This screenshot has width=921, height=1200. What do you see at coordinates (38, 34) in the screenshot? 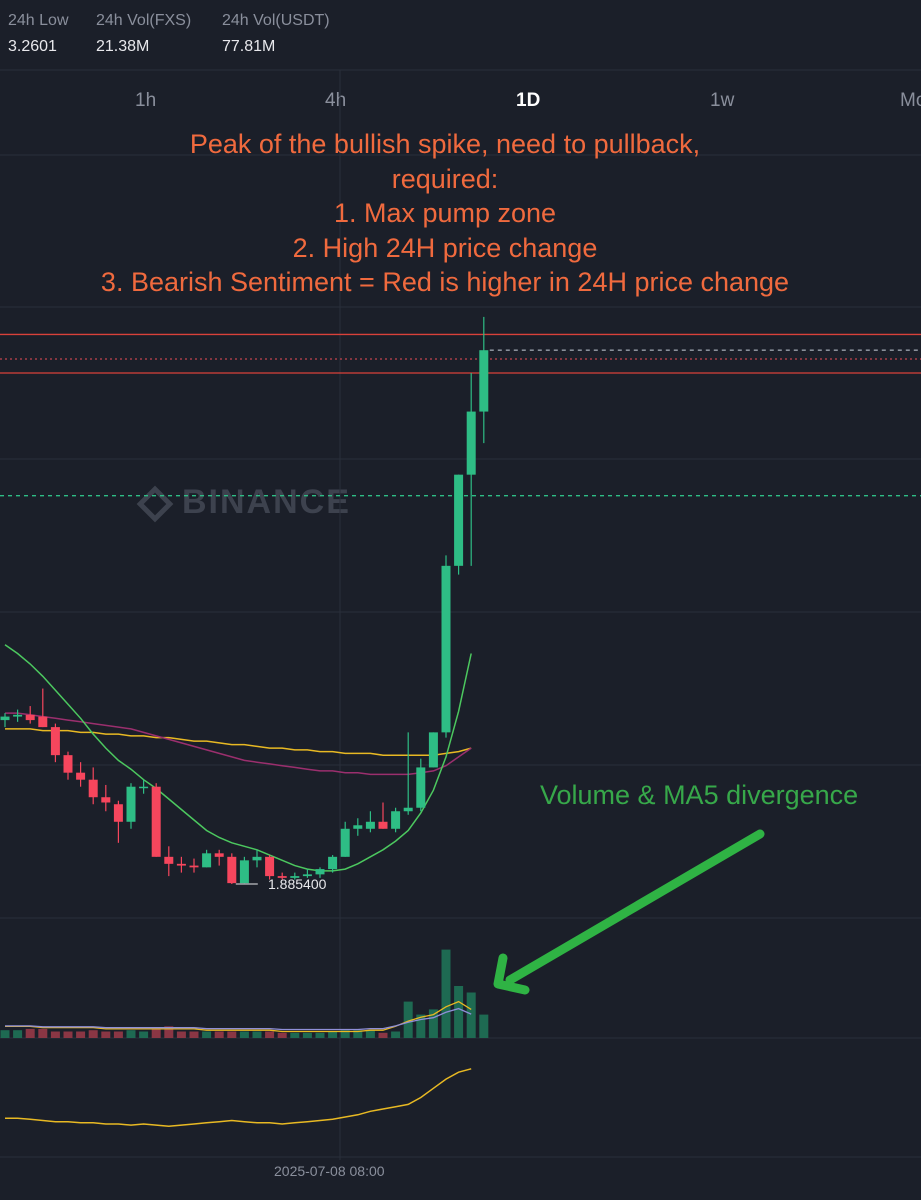
I see `stat-24h-low: 24h Low 3.2601` at bounding box center [38, 34].